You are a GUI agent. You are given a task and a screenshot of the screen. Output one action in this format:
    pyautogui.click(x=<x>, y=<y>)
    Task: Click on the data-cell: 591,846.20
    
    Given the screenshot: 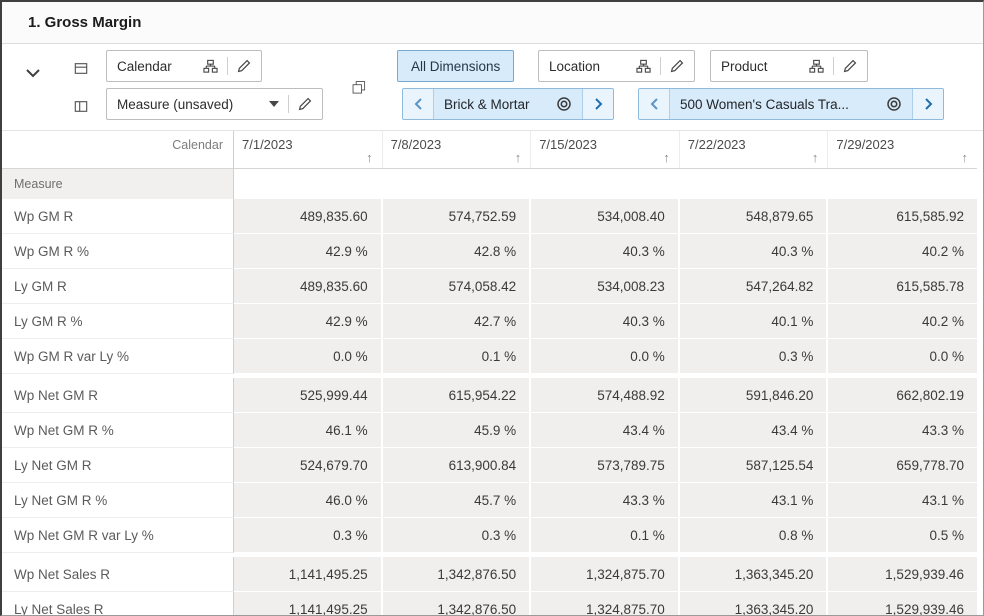 What is the action you would take?
    pyautogui.click(x=754, y=395)
    